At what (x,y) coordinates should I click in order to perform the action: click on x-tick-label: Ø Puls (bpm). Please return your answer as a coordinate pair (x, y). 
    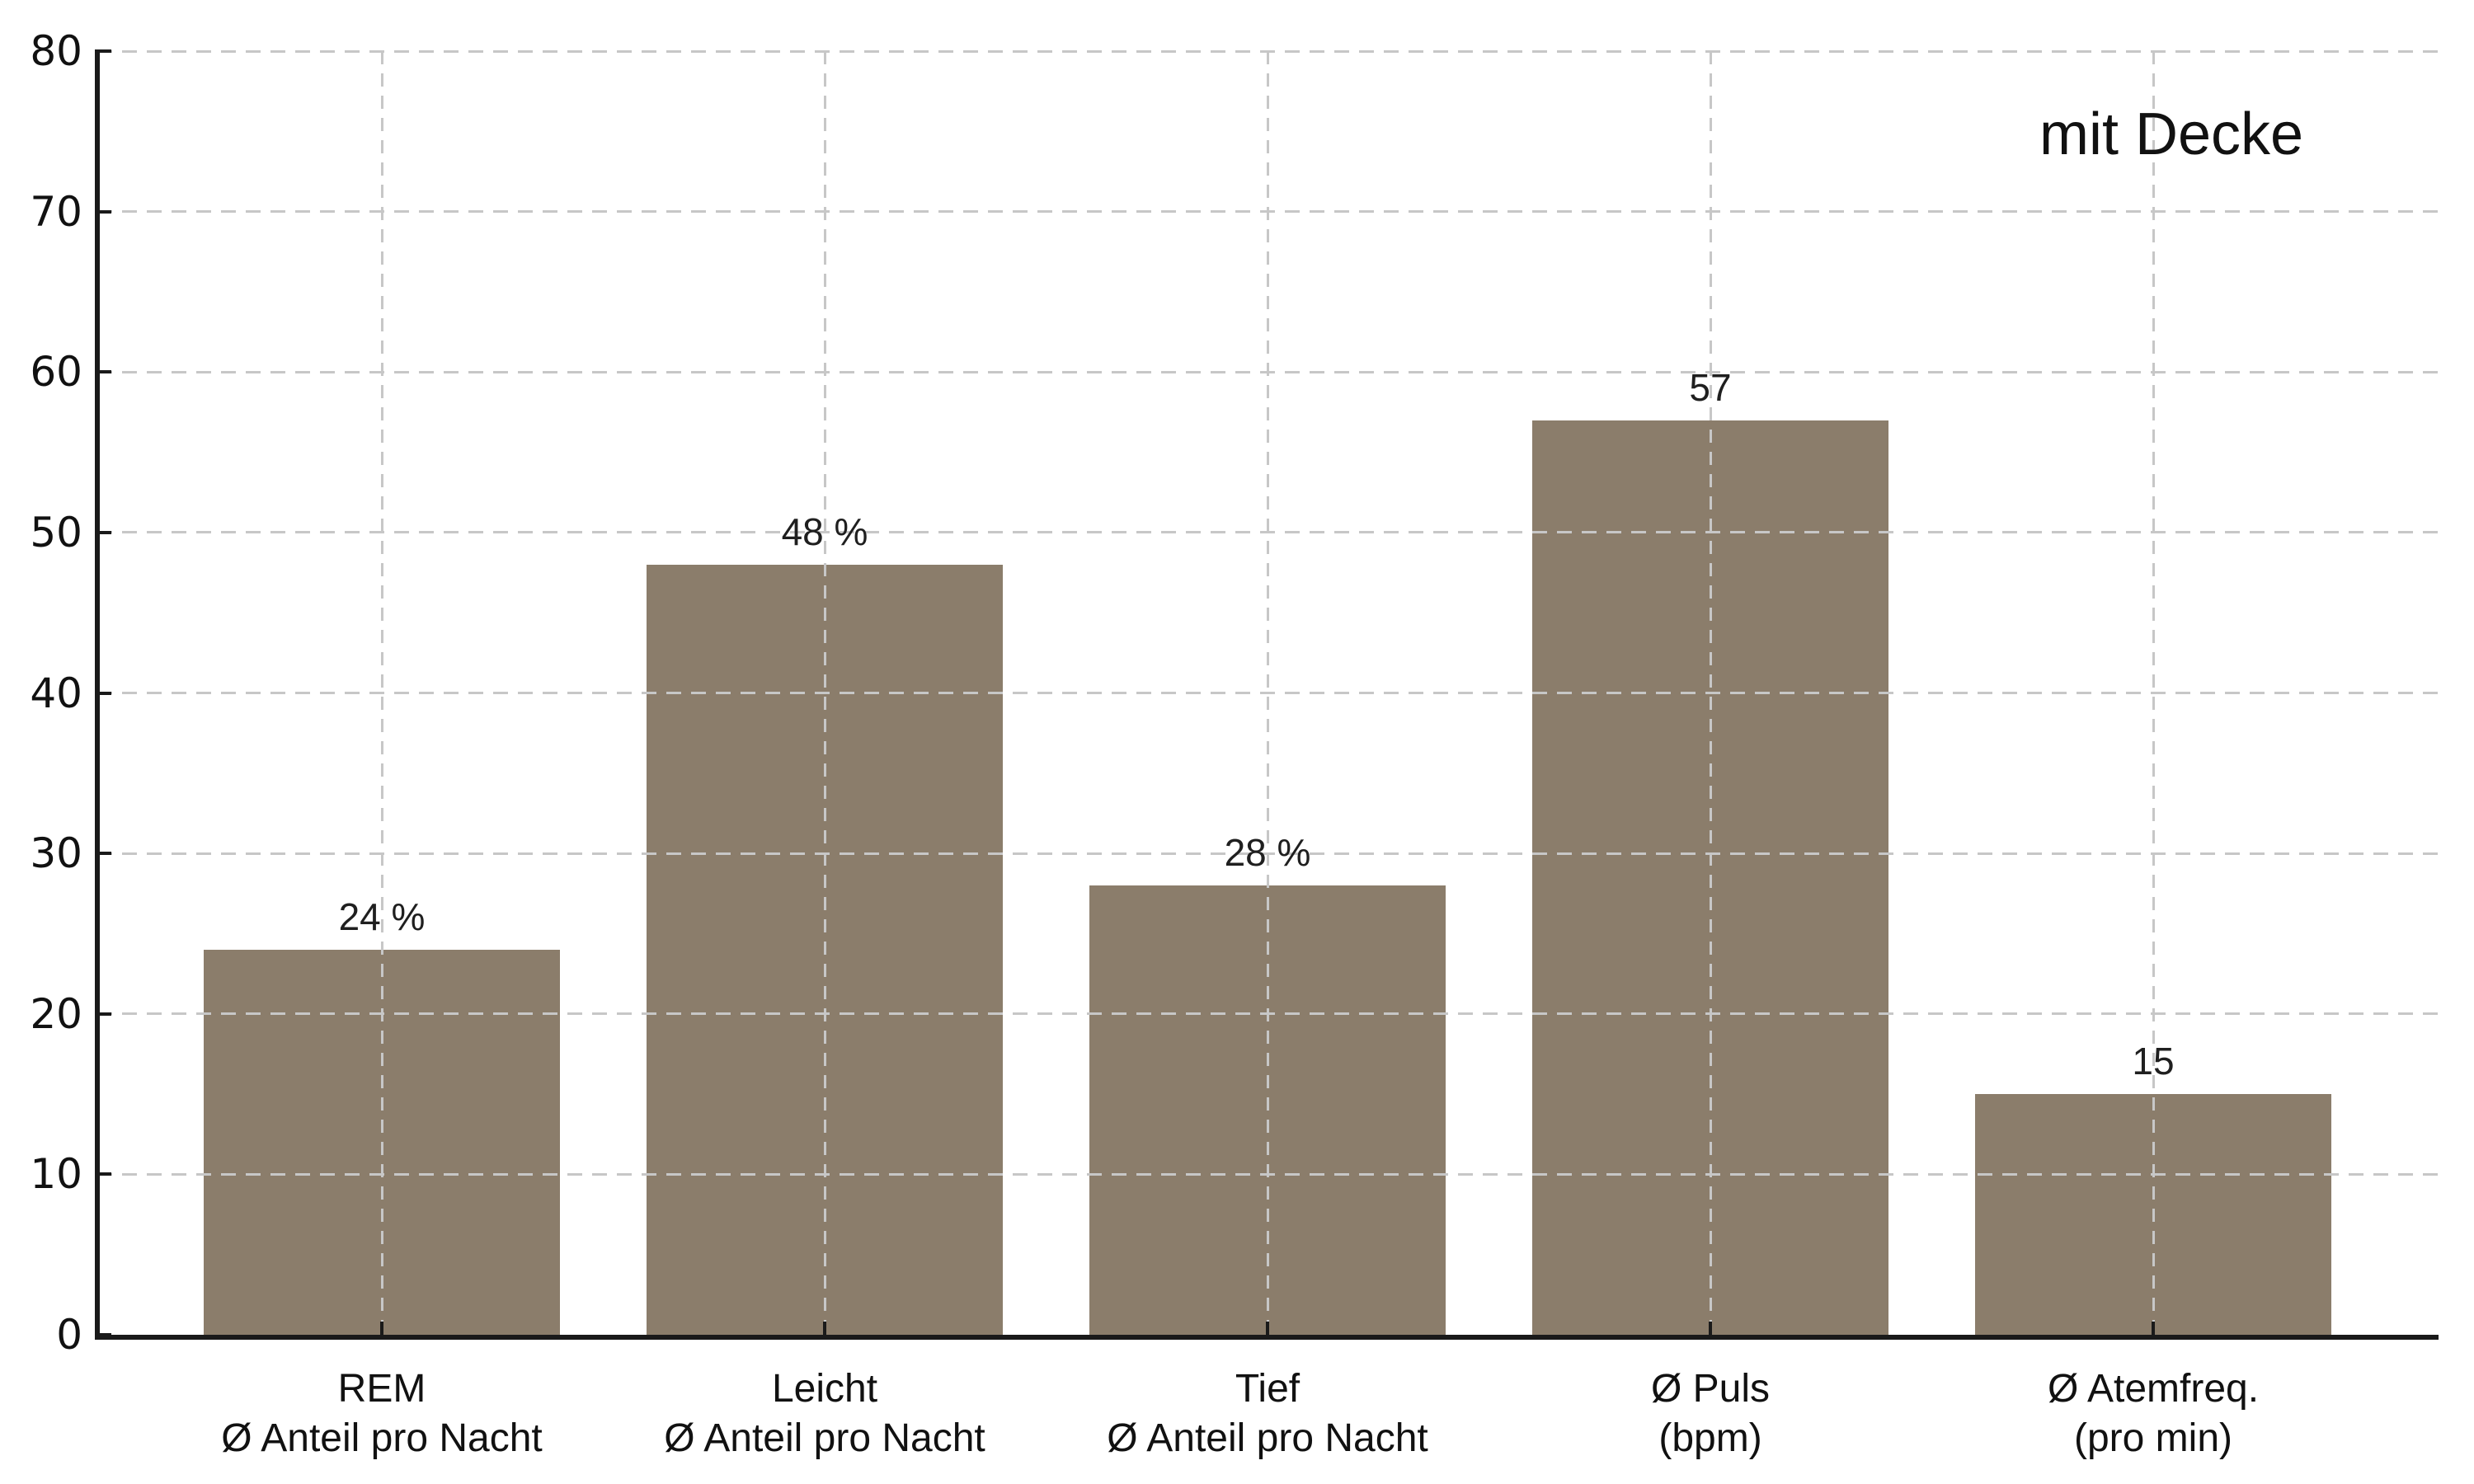
    Looking at the image, I should click on (1710, 1413).